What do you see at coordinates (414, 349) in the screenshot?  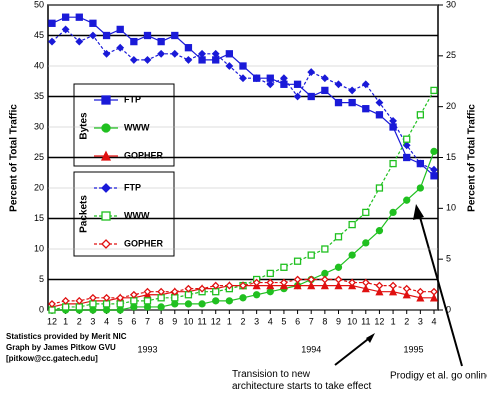 I see `year-label: 1995` at bounding box center [414, 349].